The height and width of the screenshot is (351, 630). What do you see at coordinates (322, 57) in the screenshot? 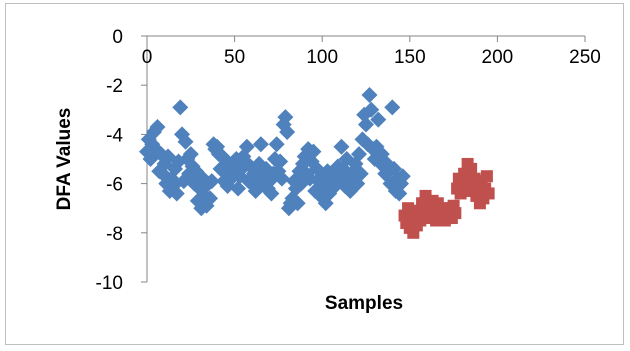
I see `x-tick-label: 100` at bounding box center [322, 57].